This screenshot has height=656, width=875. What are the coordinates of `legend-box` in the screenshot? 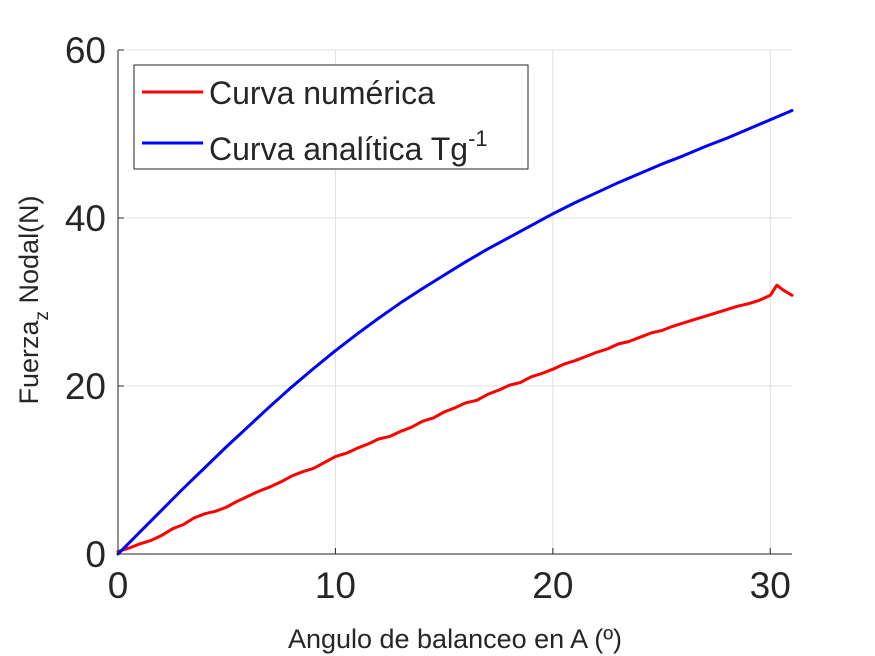 It's located at (331, 117).